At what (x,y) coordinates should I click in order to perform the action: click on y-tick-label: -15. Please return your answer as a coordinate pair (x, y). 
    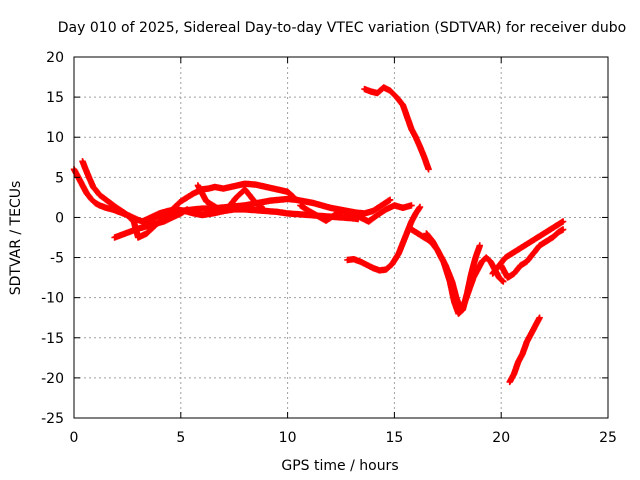
    Looking at the image, I should click on (52, 339).